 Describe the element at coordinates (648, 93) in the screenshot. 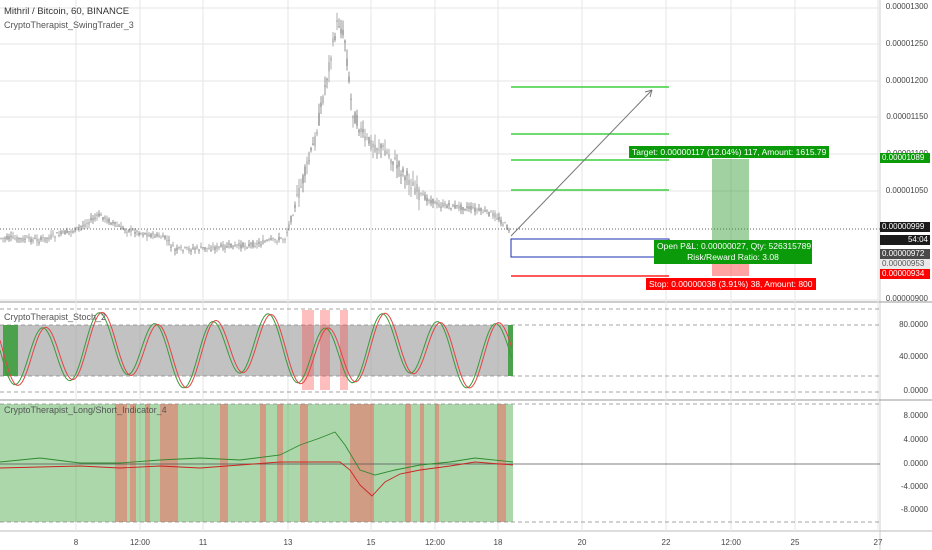

I see `arrow-head` at that location.